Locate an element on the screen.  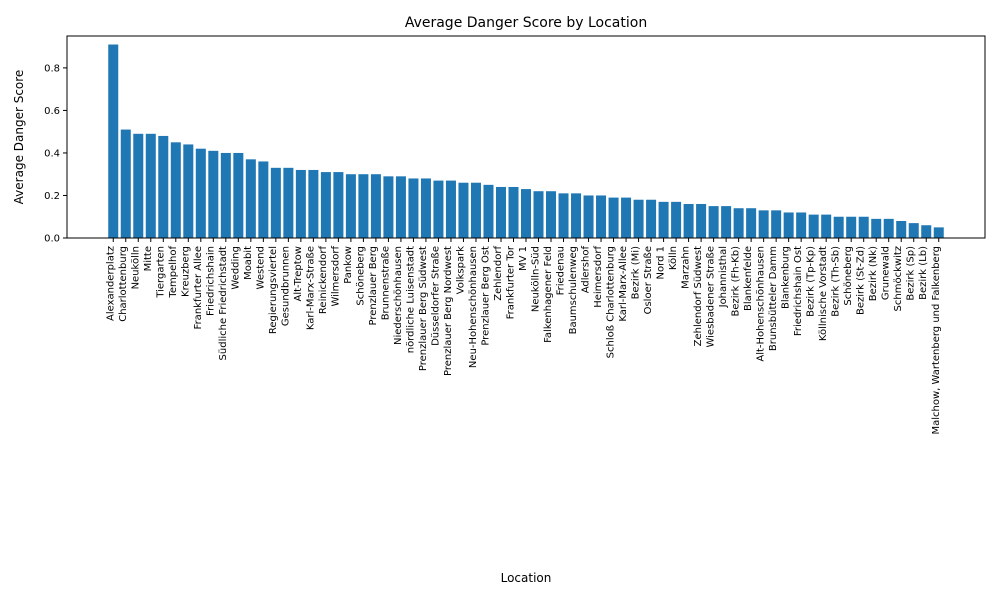
x-tick-label: Nord 1 is located at coordinates (661, 262).